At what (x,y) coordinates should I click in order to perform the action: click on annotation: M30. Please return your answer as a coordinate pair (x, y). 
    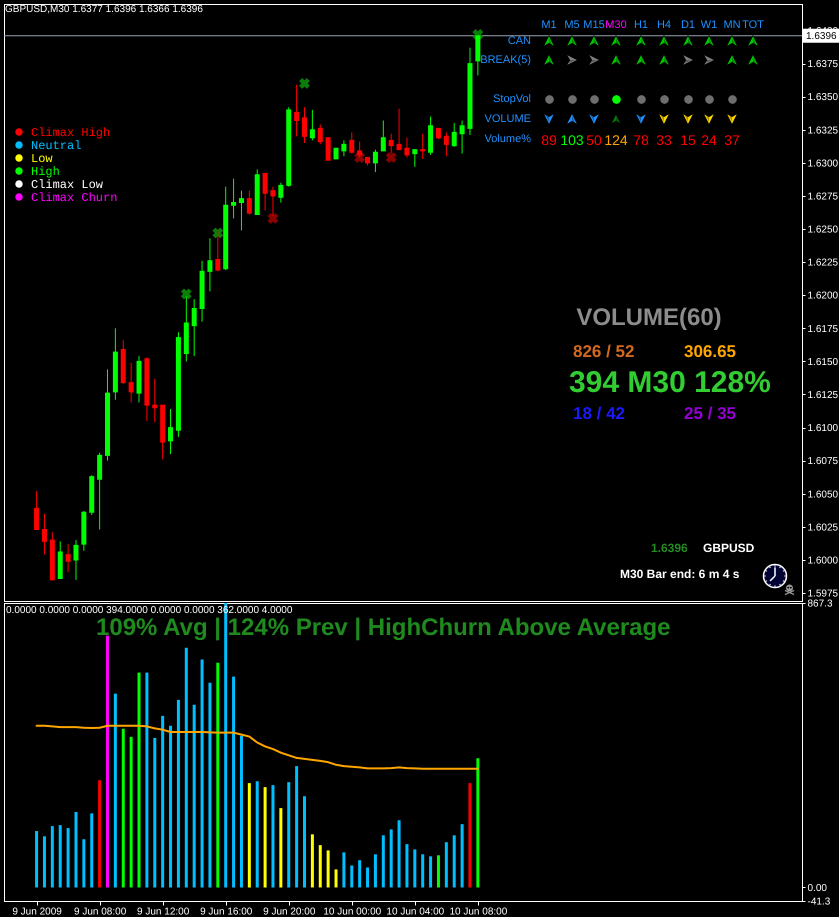
    Looking at the image, I should click on (616, 25).